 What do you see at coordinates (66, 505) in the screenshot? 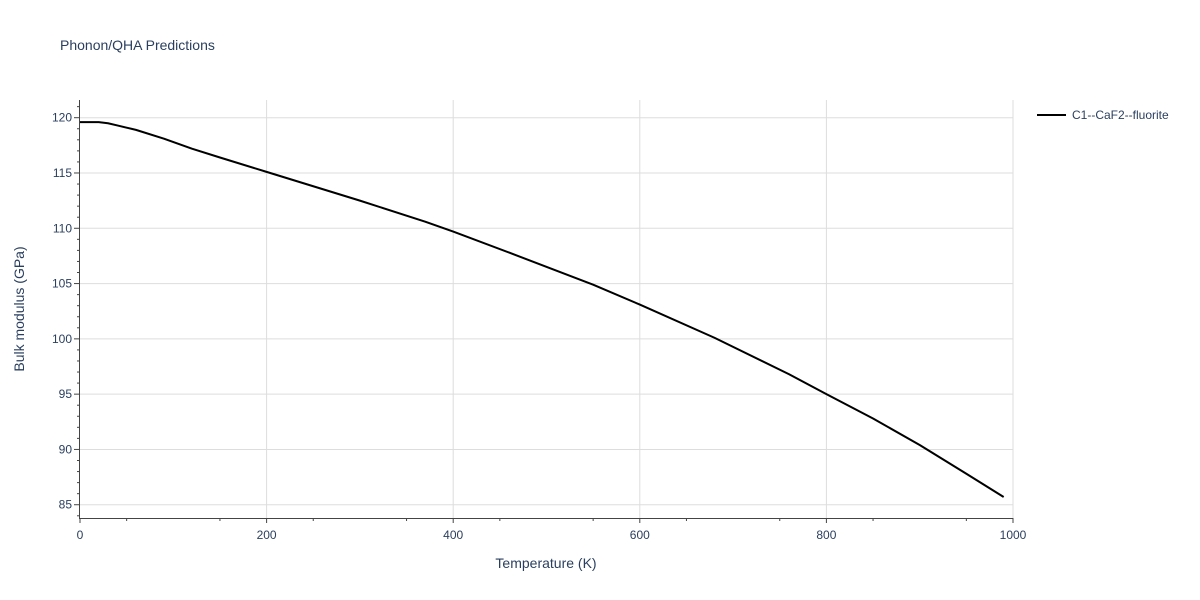
I see `y-tick-label: 85` at bounding box center [66, 505].